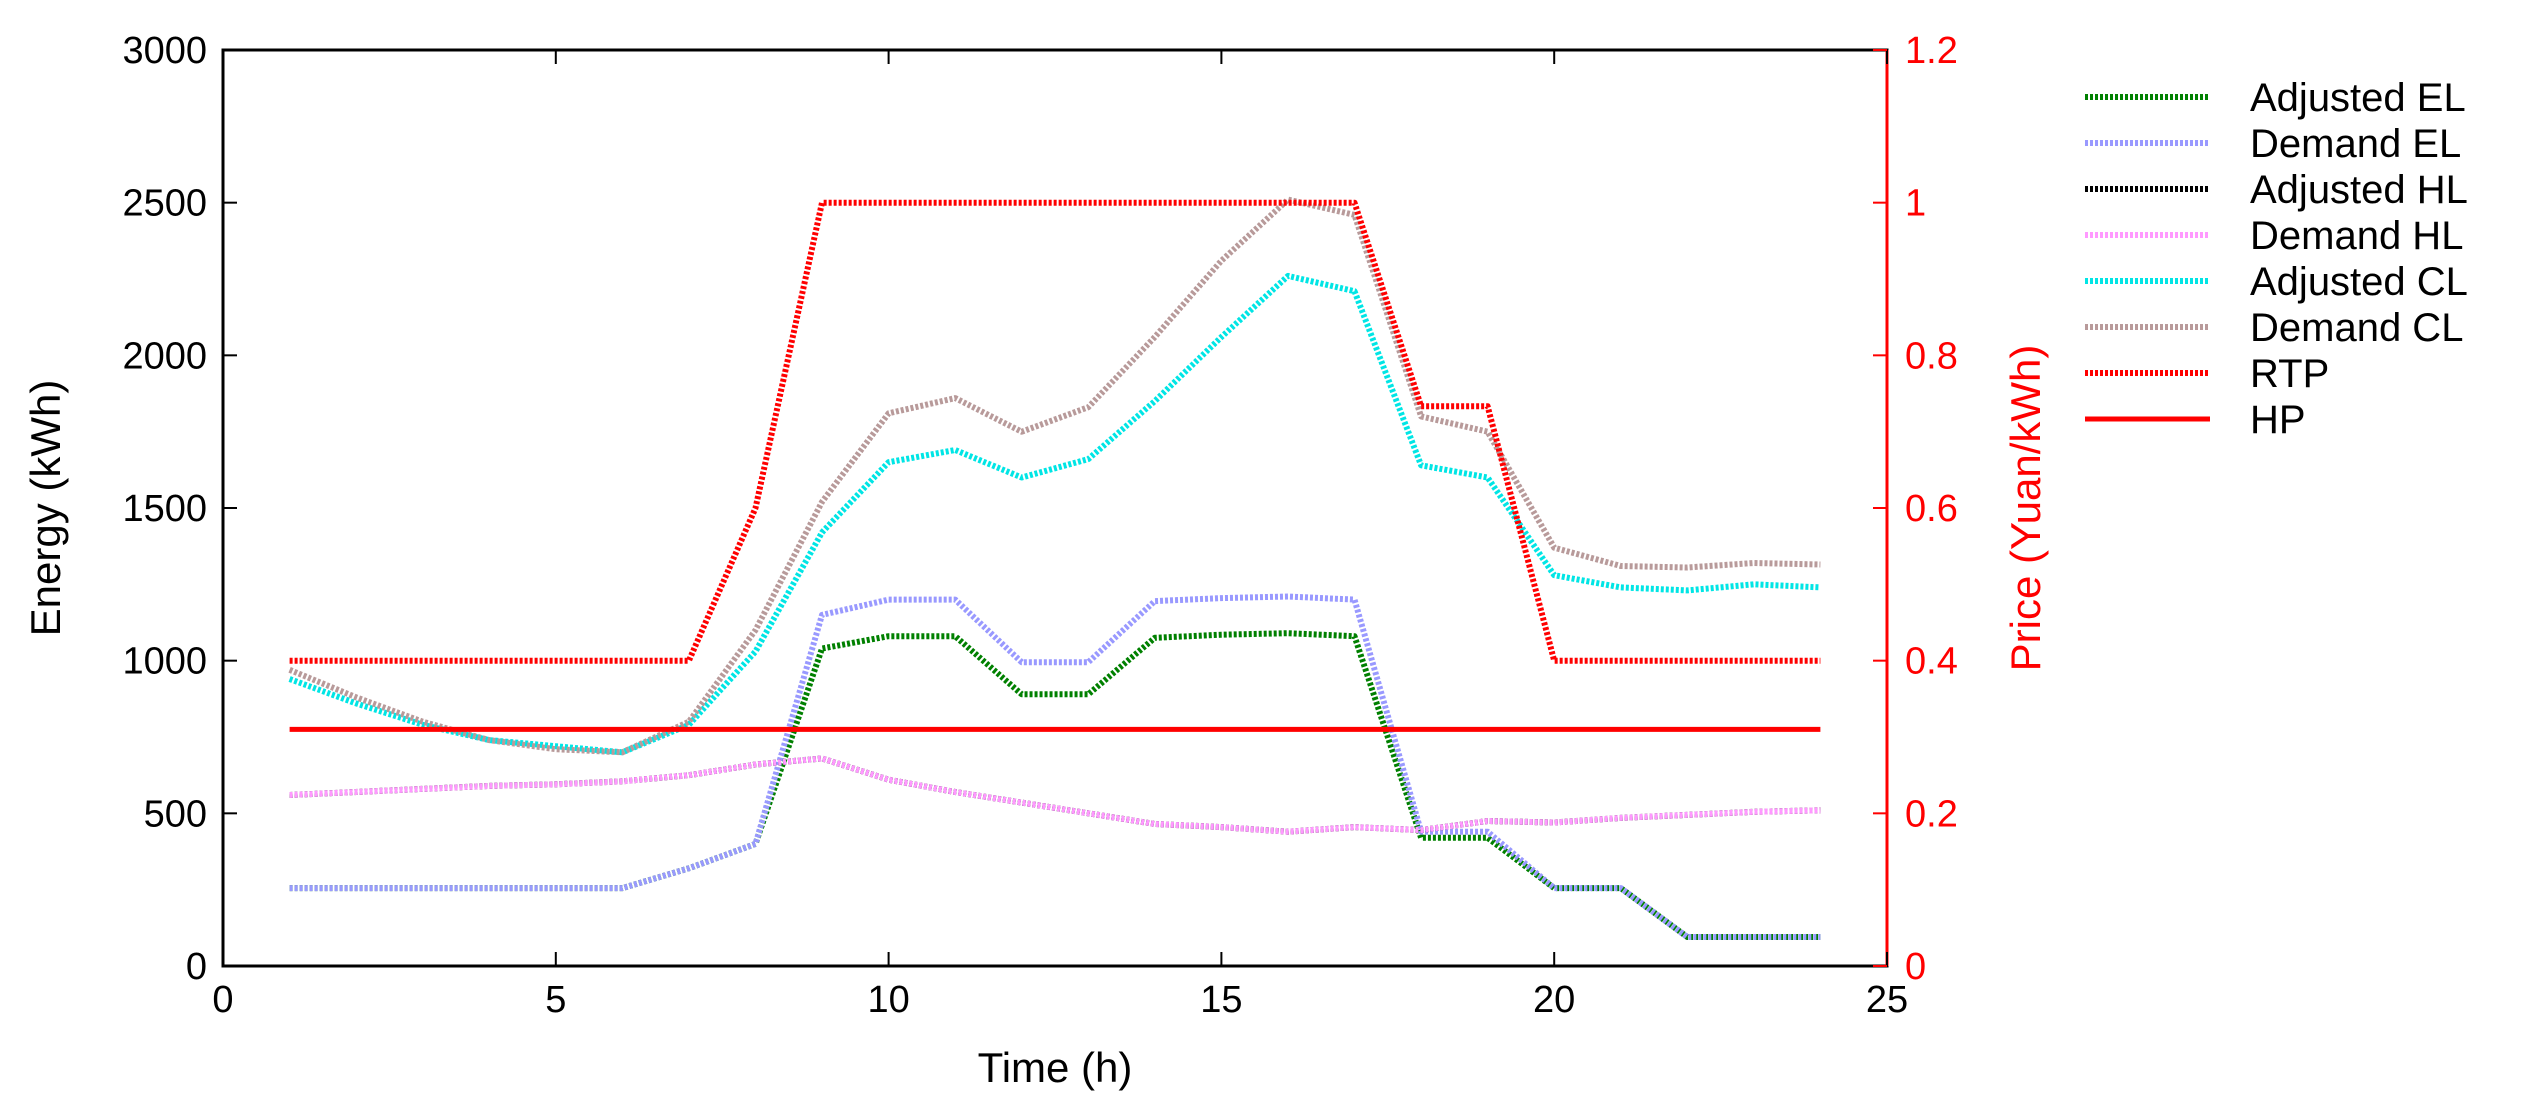 The height and width of the screenshot is (1116, 2546). What do you see at coordinates (164, 204) in the screenshot?
I see `y-tick-label: 2500` at bounding box center [164, 204].